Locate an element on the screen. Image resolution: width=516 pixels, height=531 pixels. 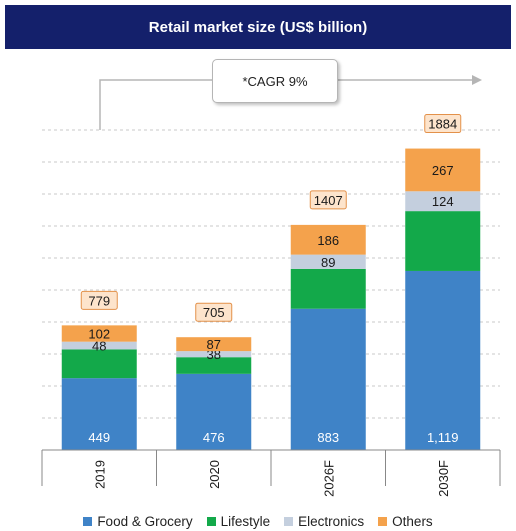
legend-label: Others is located at coordinates (412, 521).